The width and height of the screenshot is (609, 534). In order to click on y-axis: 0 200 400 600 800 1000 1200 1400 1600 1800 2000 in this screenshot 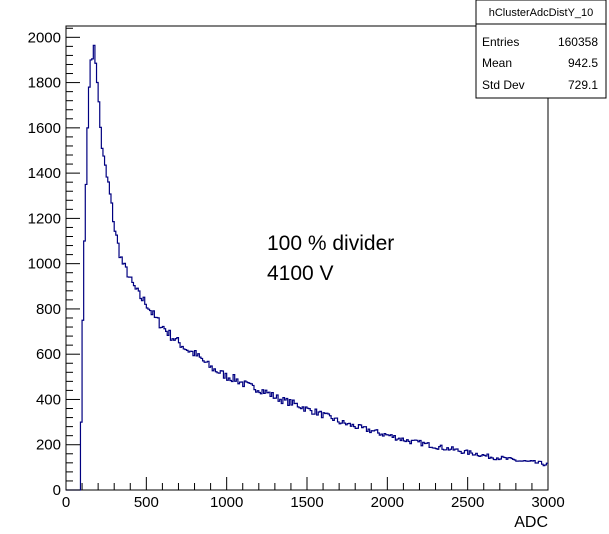, I will do `click(54, 263)`.